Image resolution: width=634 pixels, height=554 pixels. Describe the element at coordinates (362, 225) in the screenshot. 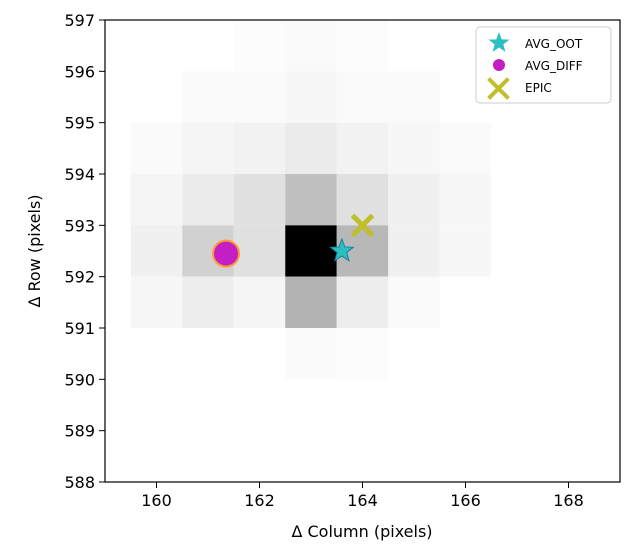

I see `epic-marker` at that location.